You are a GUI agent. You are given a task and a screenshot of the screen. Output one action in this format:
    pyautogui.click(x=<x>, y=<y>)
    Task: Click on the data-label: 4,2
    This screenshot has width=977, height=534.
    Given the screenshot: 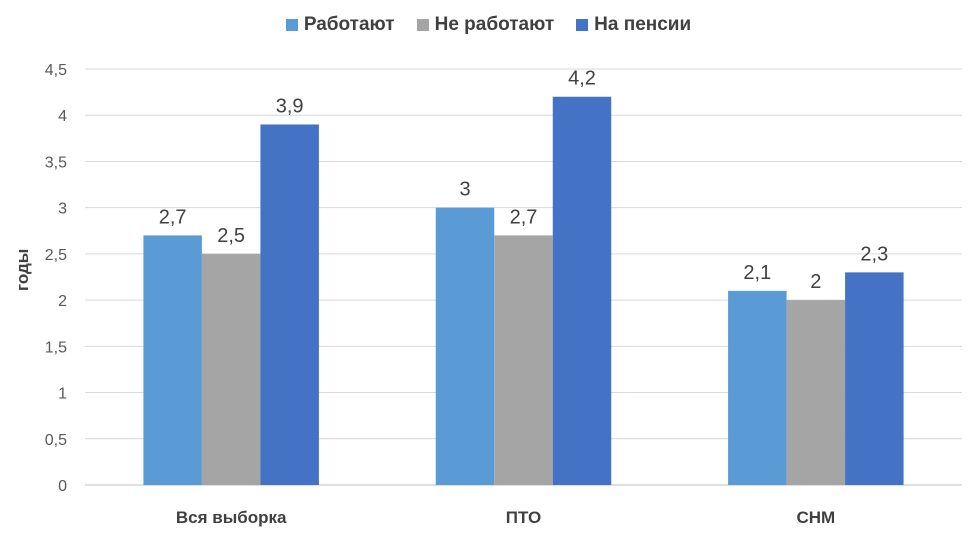 What is the action you would take?
    pyautogui.click(x=582, y=79)
    